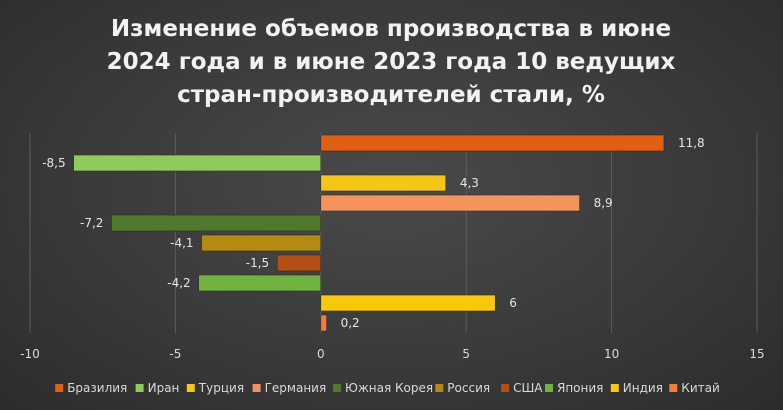 This screenshot has width=783, height=410. Describe the element at coordinates (392, 354) in the screenshot. I see `x-axis-ticks: -10 -5 0 5 10 15` at that location.